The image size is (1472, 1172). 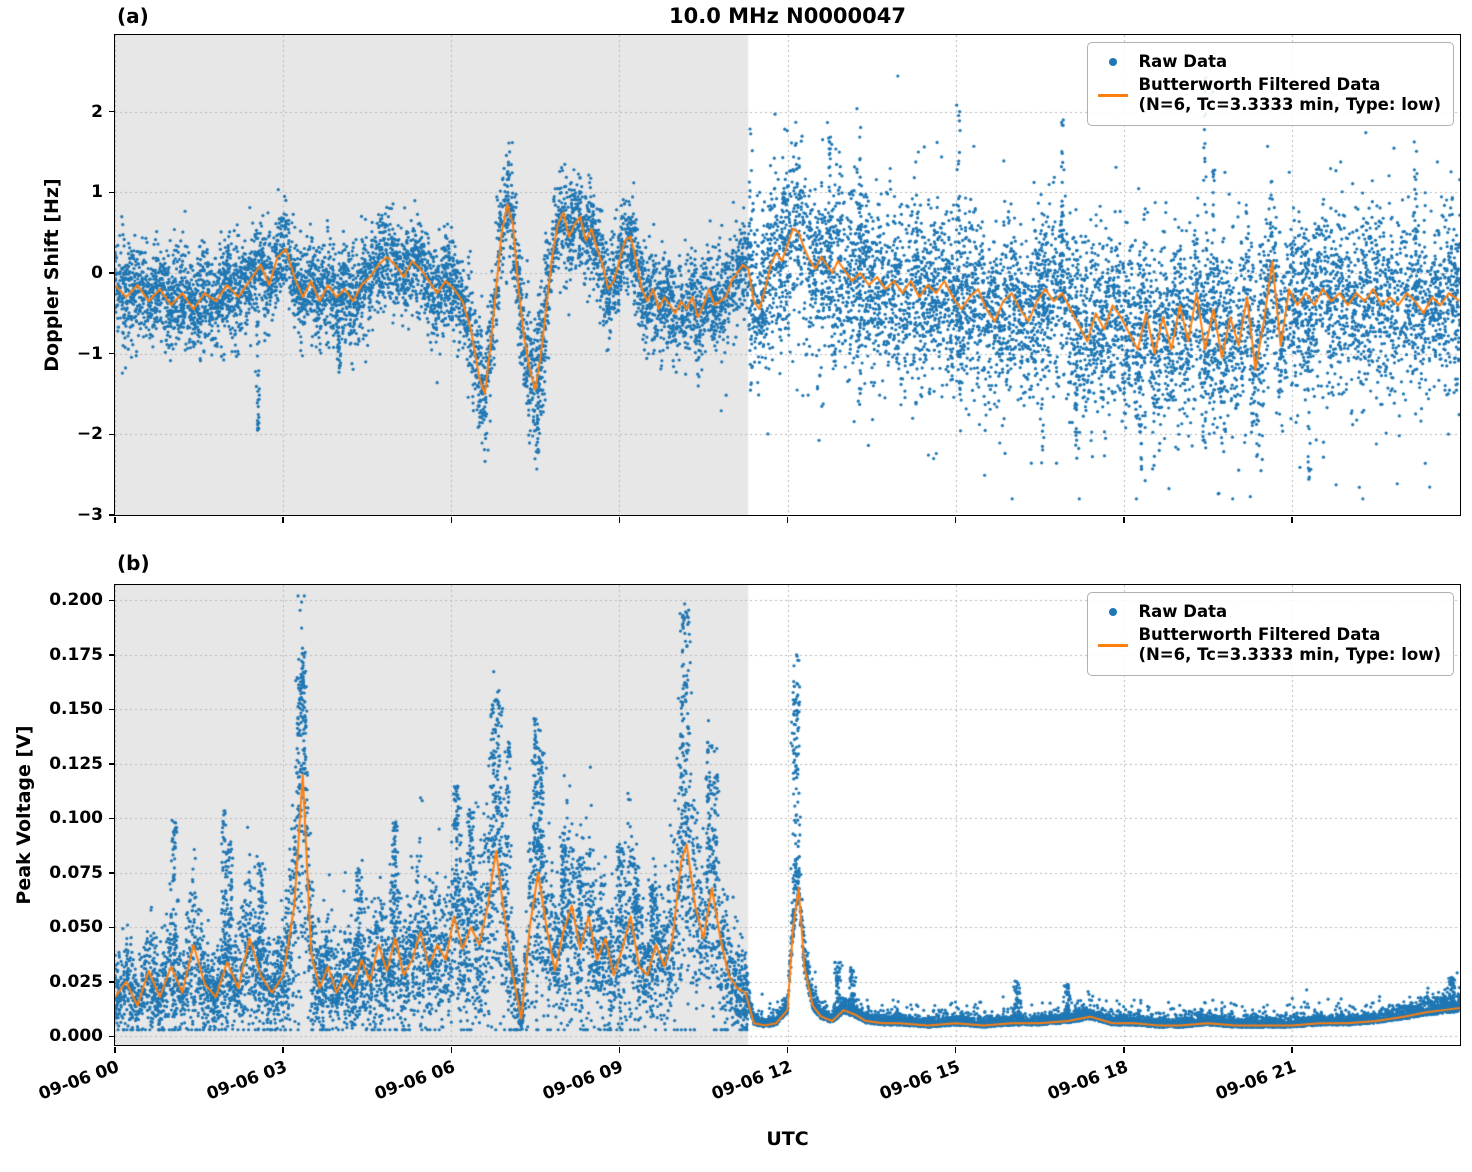 I want to click on y-tick-label: 0.025, so click(x=76, y=981).